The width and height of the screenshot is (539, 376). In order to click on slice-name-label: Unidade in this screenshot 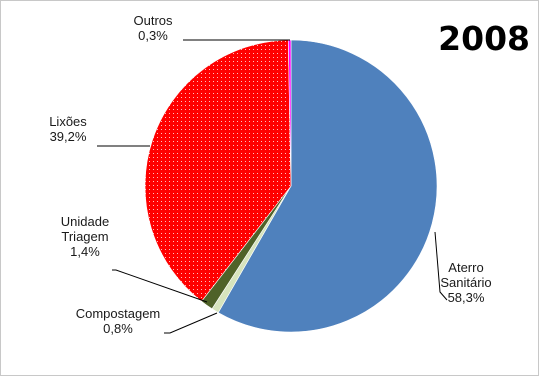, I will do `click(85, 221)`.